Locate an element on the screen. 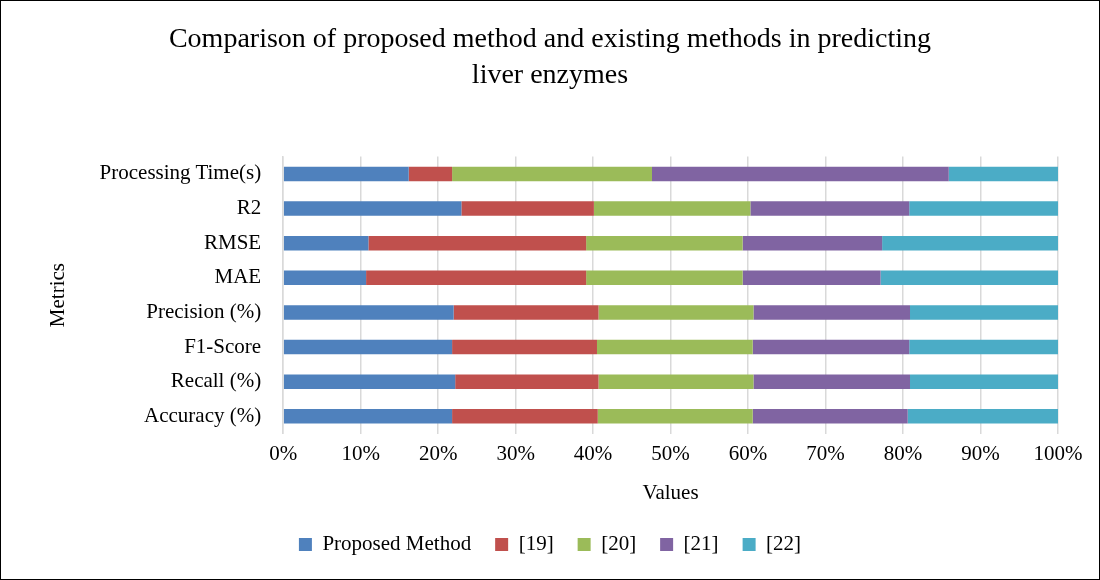  x-tick-label: 30% is located at coordinates (515, 452).